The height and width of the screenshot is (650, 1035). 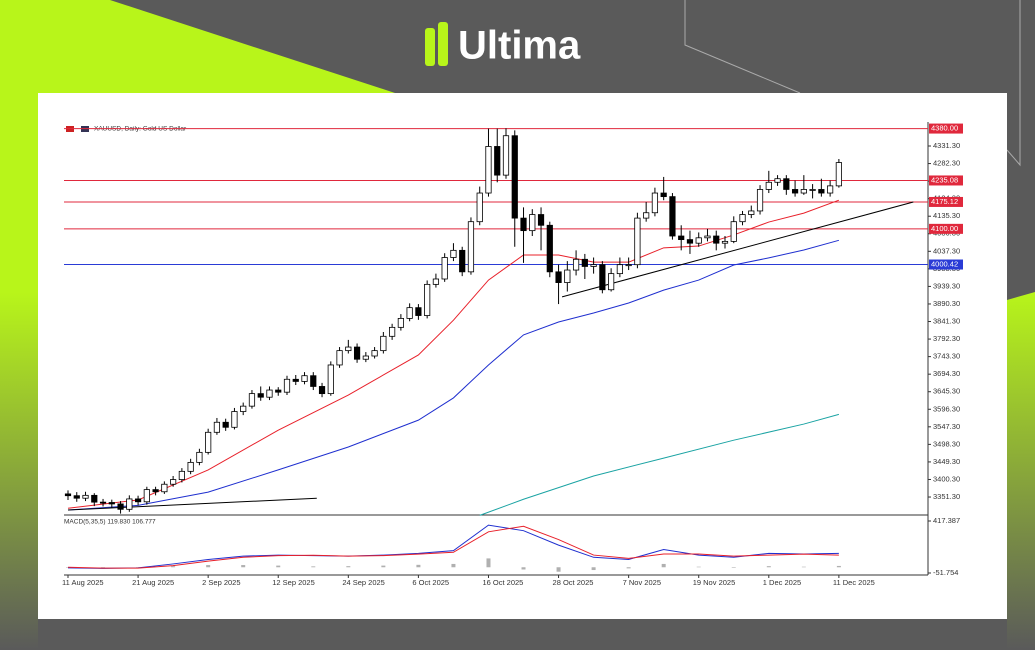 I want to click on level-label: 4100.00, so click(x=944, y=228).